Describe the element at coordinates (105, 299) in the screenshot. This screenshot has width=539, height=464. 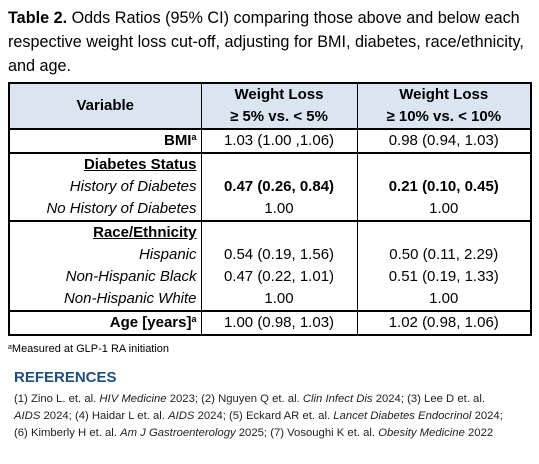
I see `row-label: Non-Hispanic White` at that location.